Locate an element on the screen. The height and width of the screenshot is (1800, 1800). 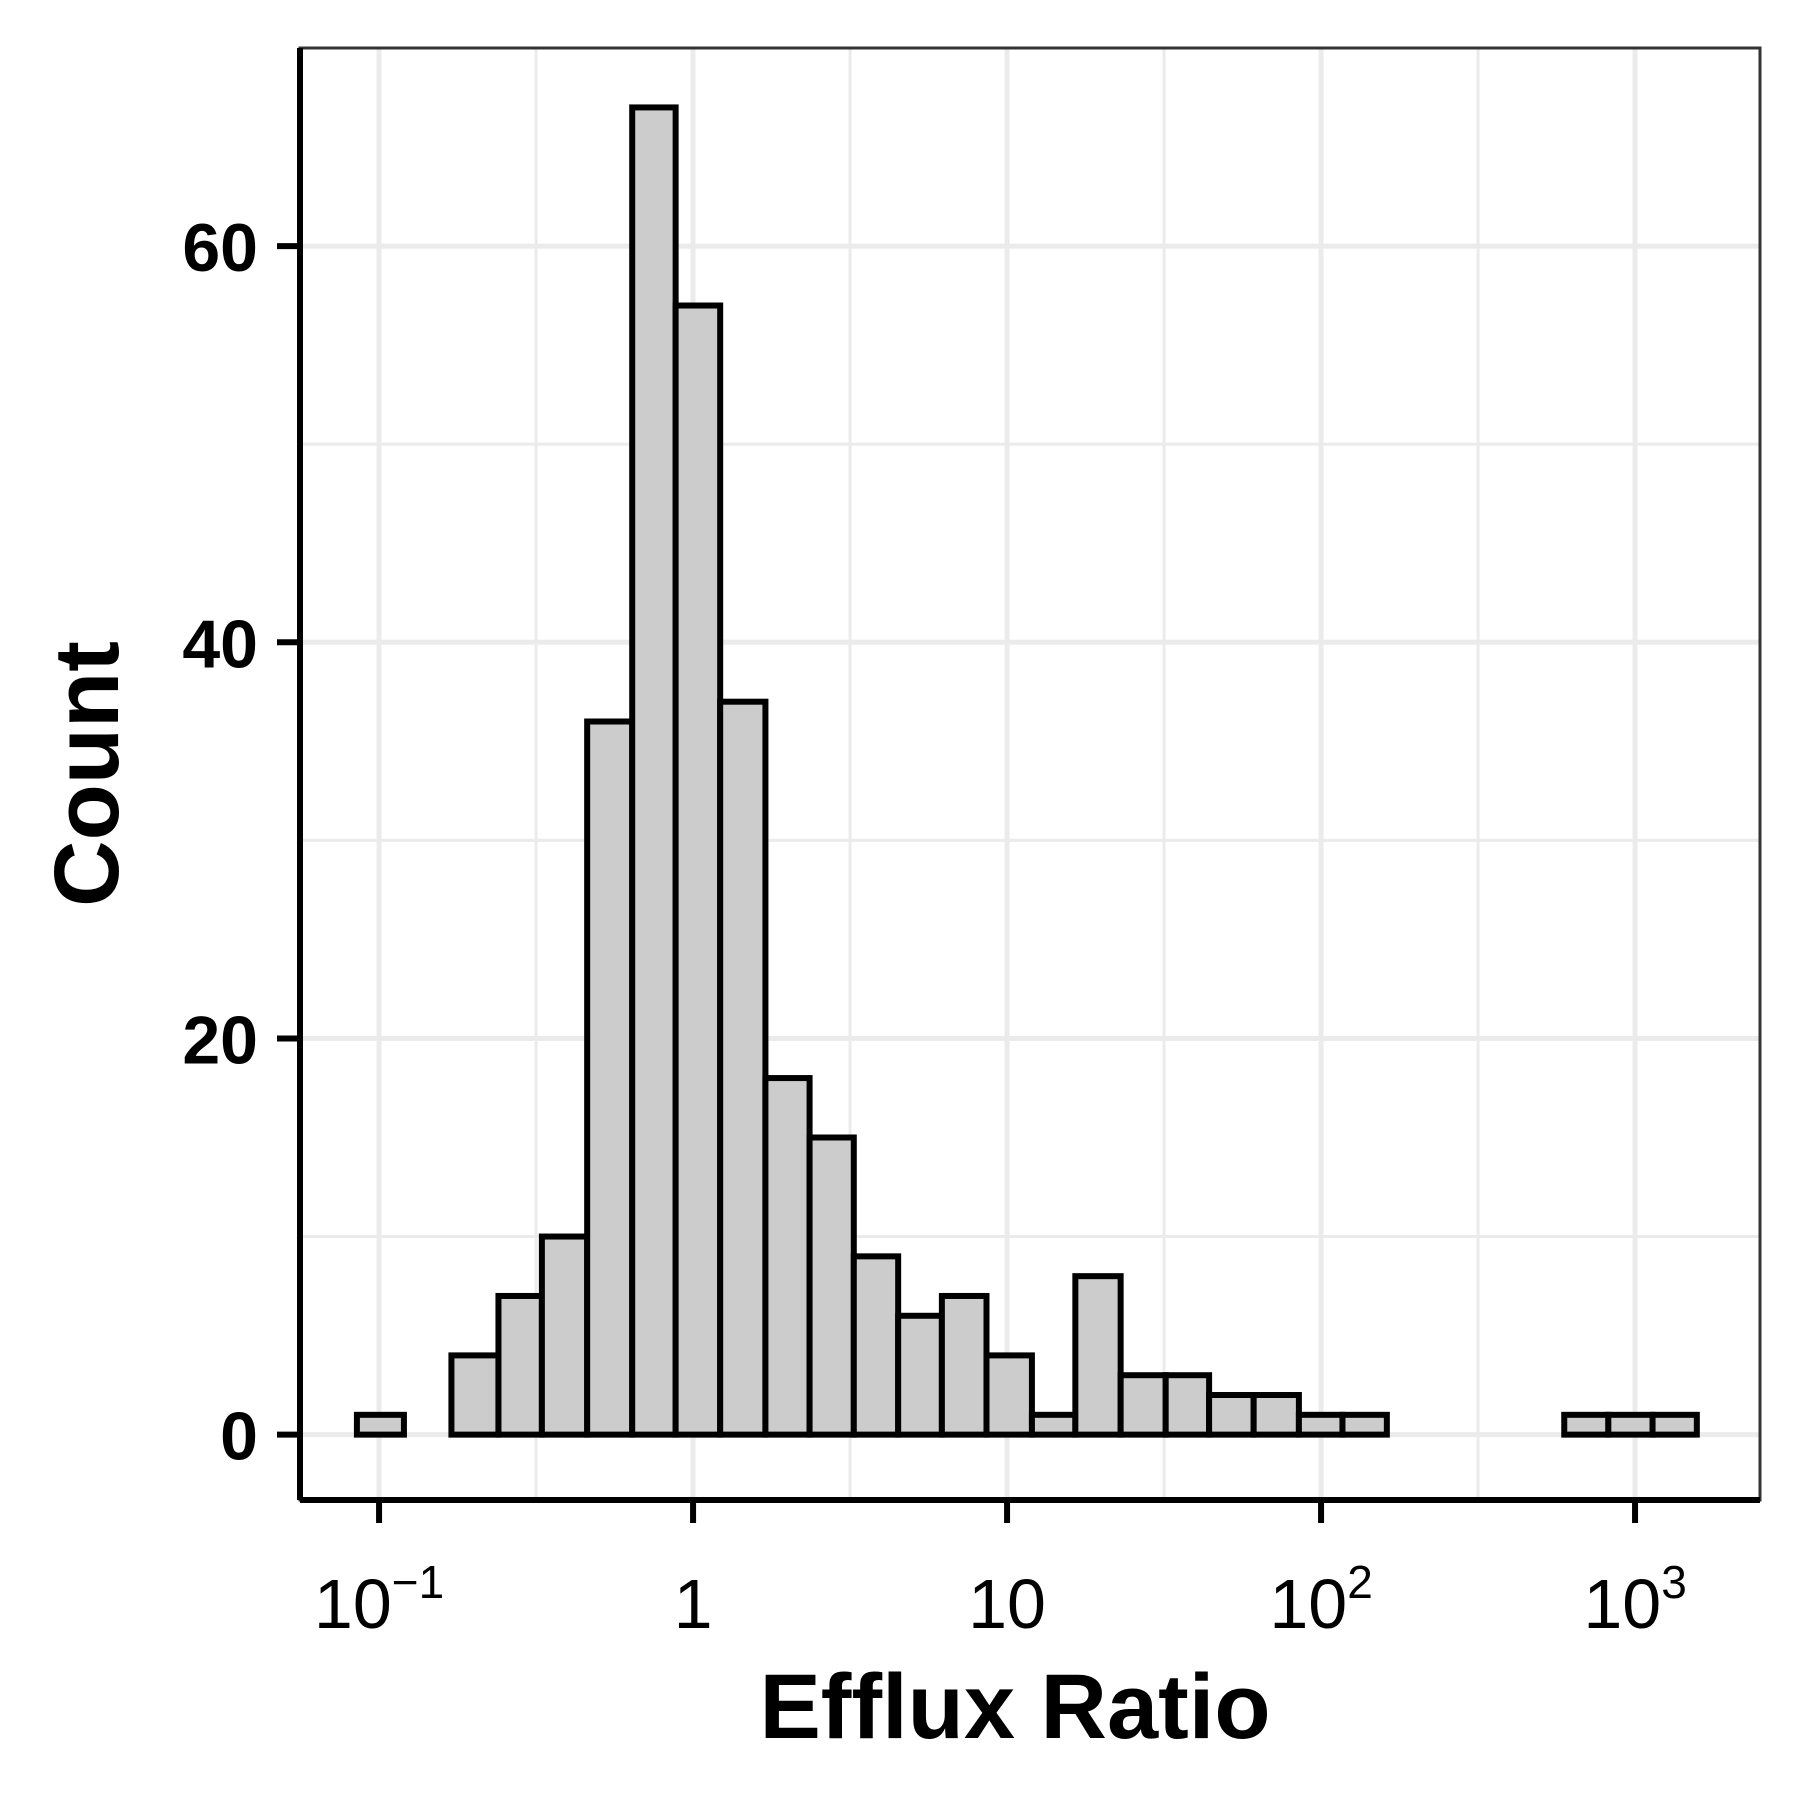
x-axis-ticks: 10⁻¹ 1 10 10² 10³ is located at coordinates (1000, 1571).